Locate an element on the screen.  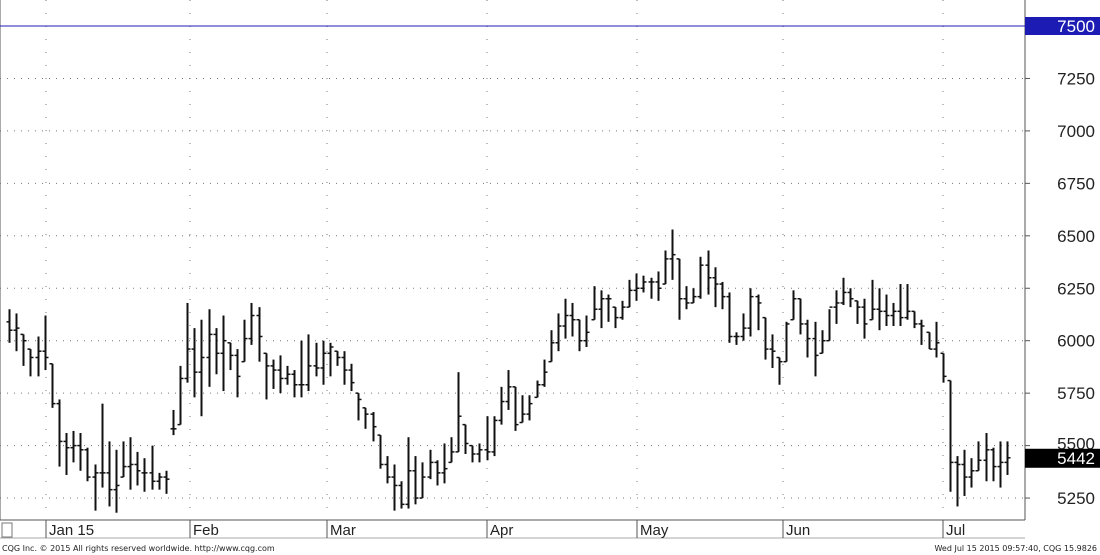
reference-price-box is located at coordinates (1062, 26).